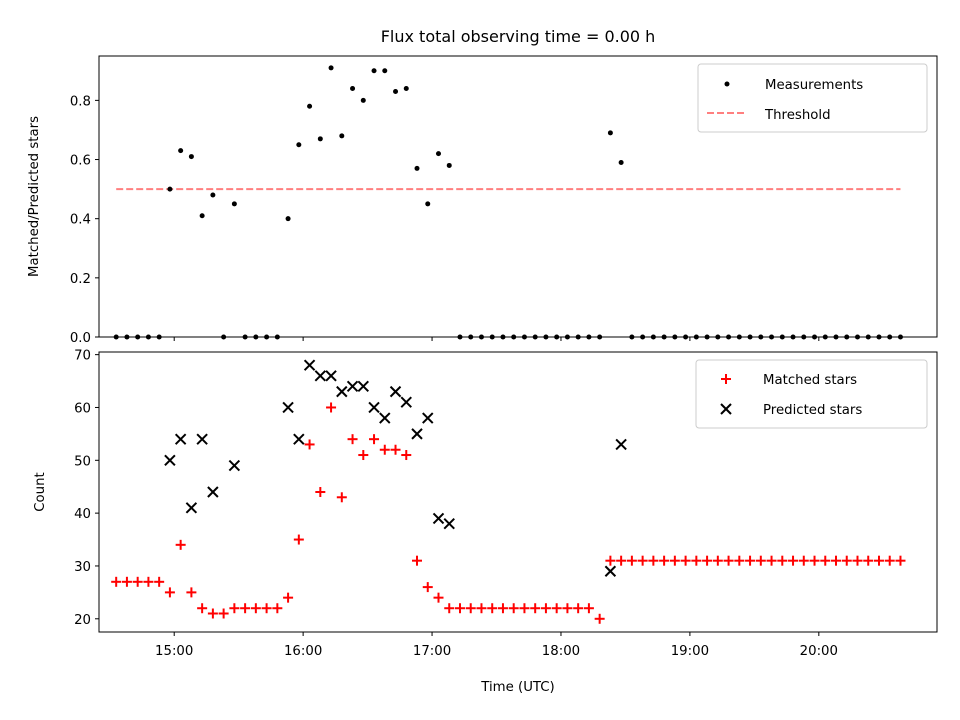 This screenshot has width=960, height=720. Describe the element at coordinates (812, 98) in the screenshot. I see `top-legend: Measurements Threshold` at that location.